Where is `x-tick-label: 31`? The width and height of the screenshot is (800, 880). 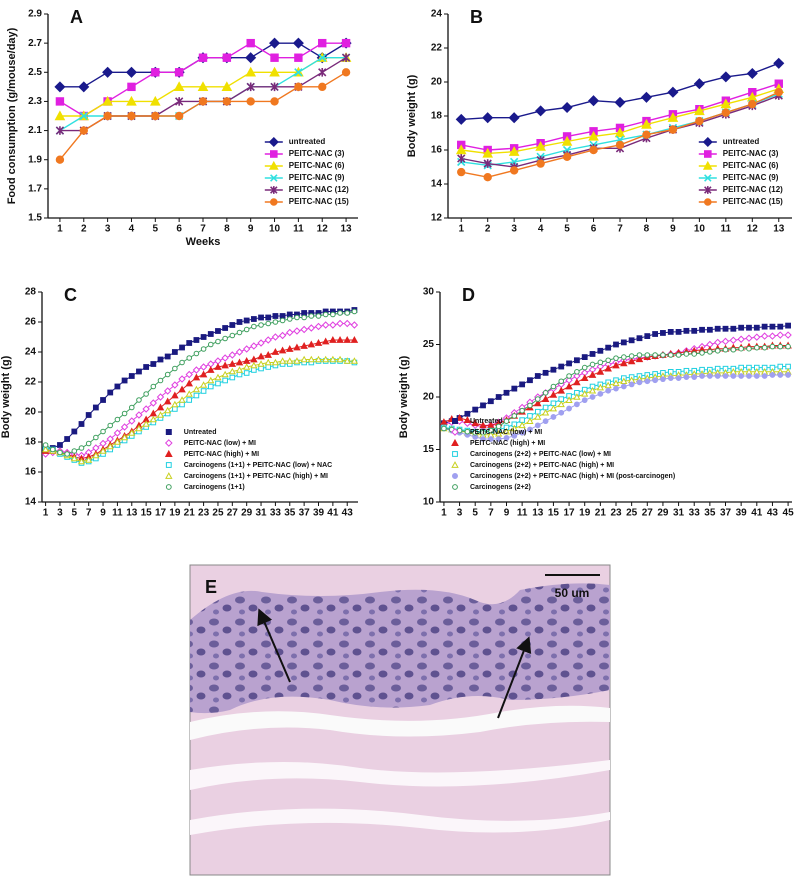
x-tick-label: 31 is located at coordinates (261, 513).